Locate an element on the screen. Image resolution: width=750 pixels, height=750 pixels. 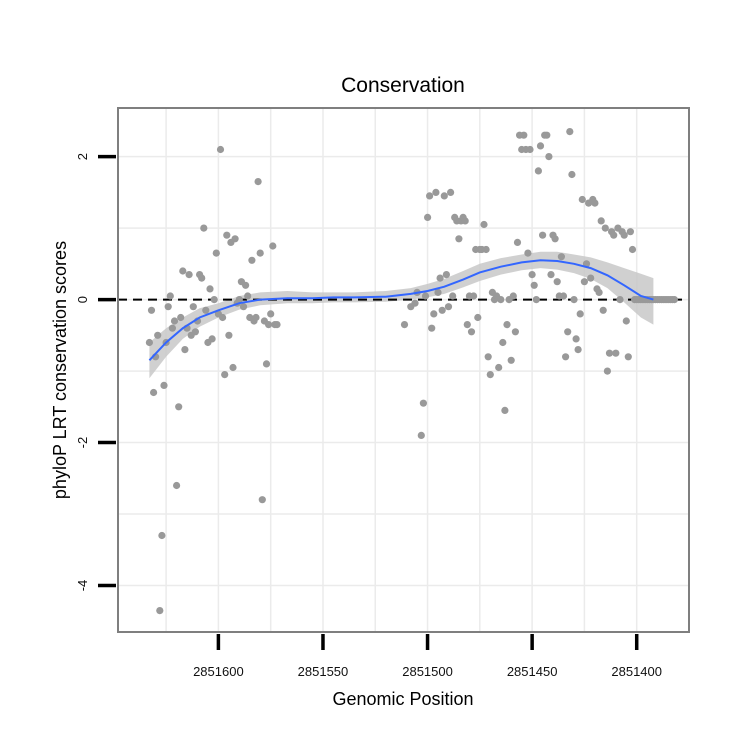
x-tick-label: 2851600 is located at coordinates (218, 671).